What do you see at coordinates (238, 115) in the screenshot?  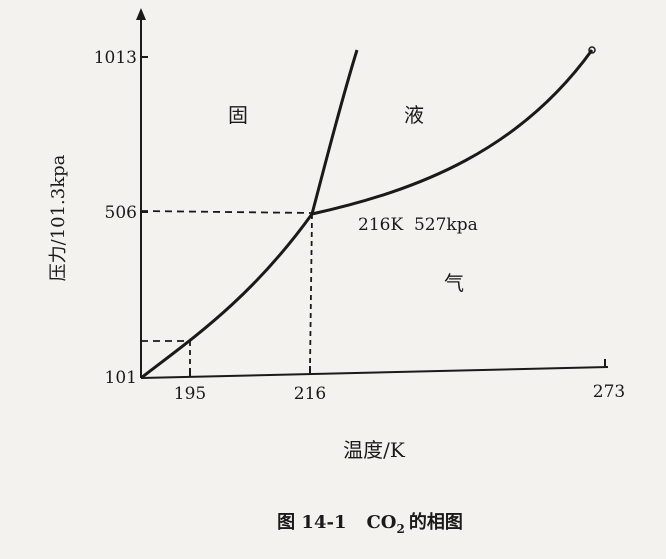 I see `region-label-solid: 固` at bounding box center [238, 115].